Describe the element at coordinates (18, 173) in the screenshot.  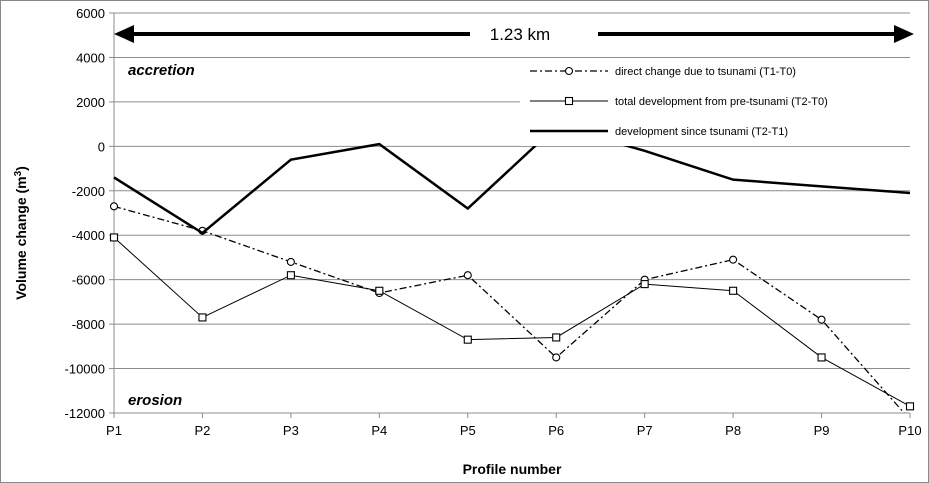
I see `y-axis-title-sup: 3` at that location.